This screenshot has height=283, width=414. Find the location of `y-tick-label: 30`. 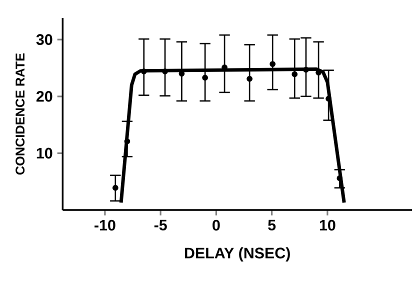

y-tick-label: 30 is located at coordinates (44, 39).